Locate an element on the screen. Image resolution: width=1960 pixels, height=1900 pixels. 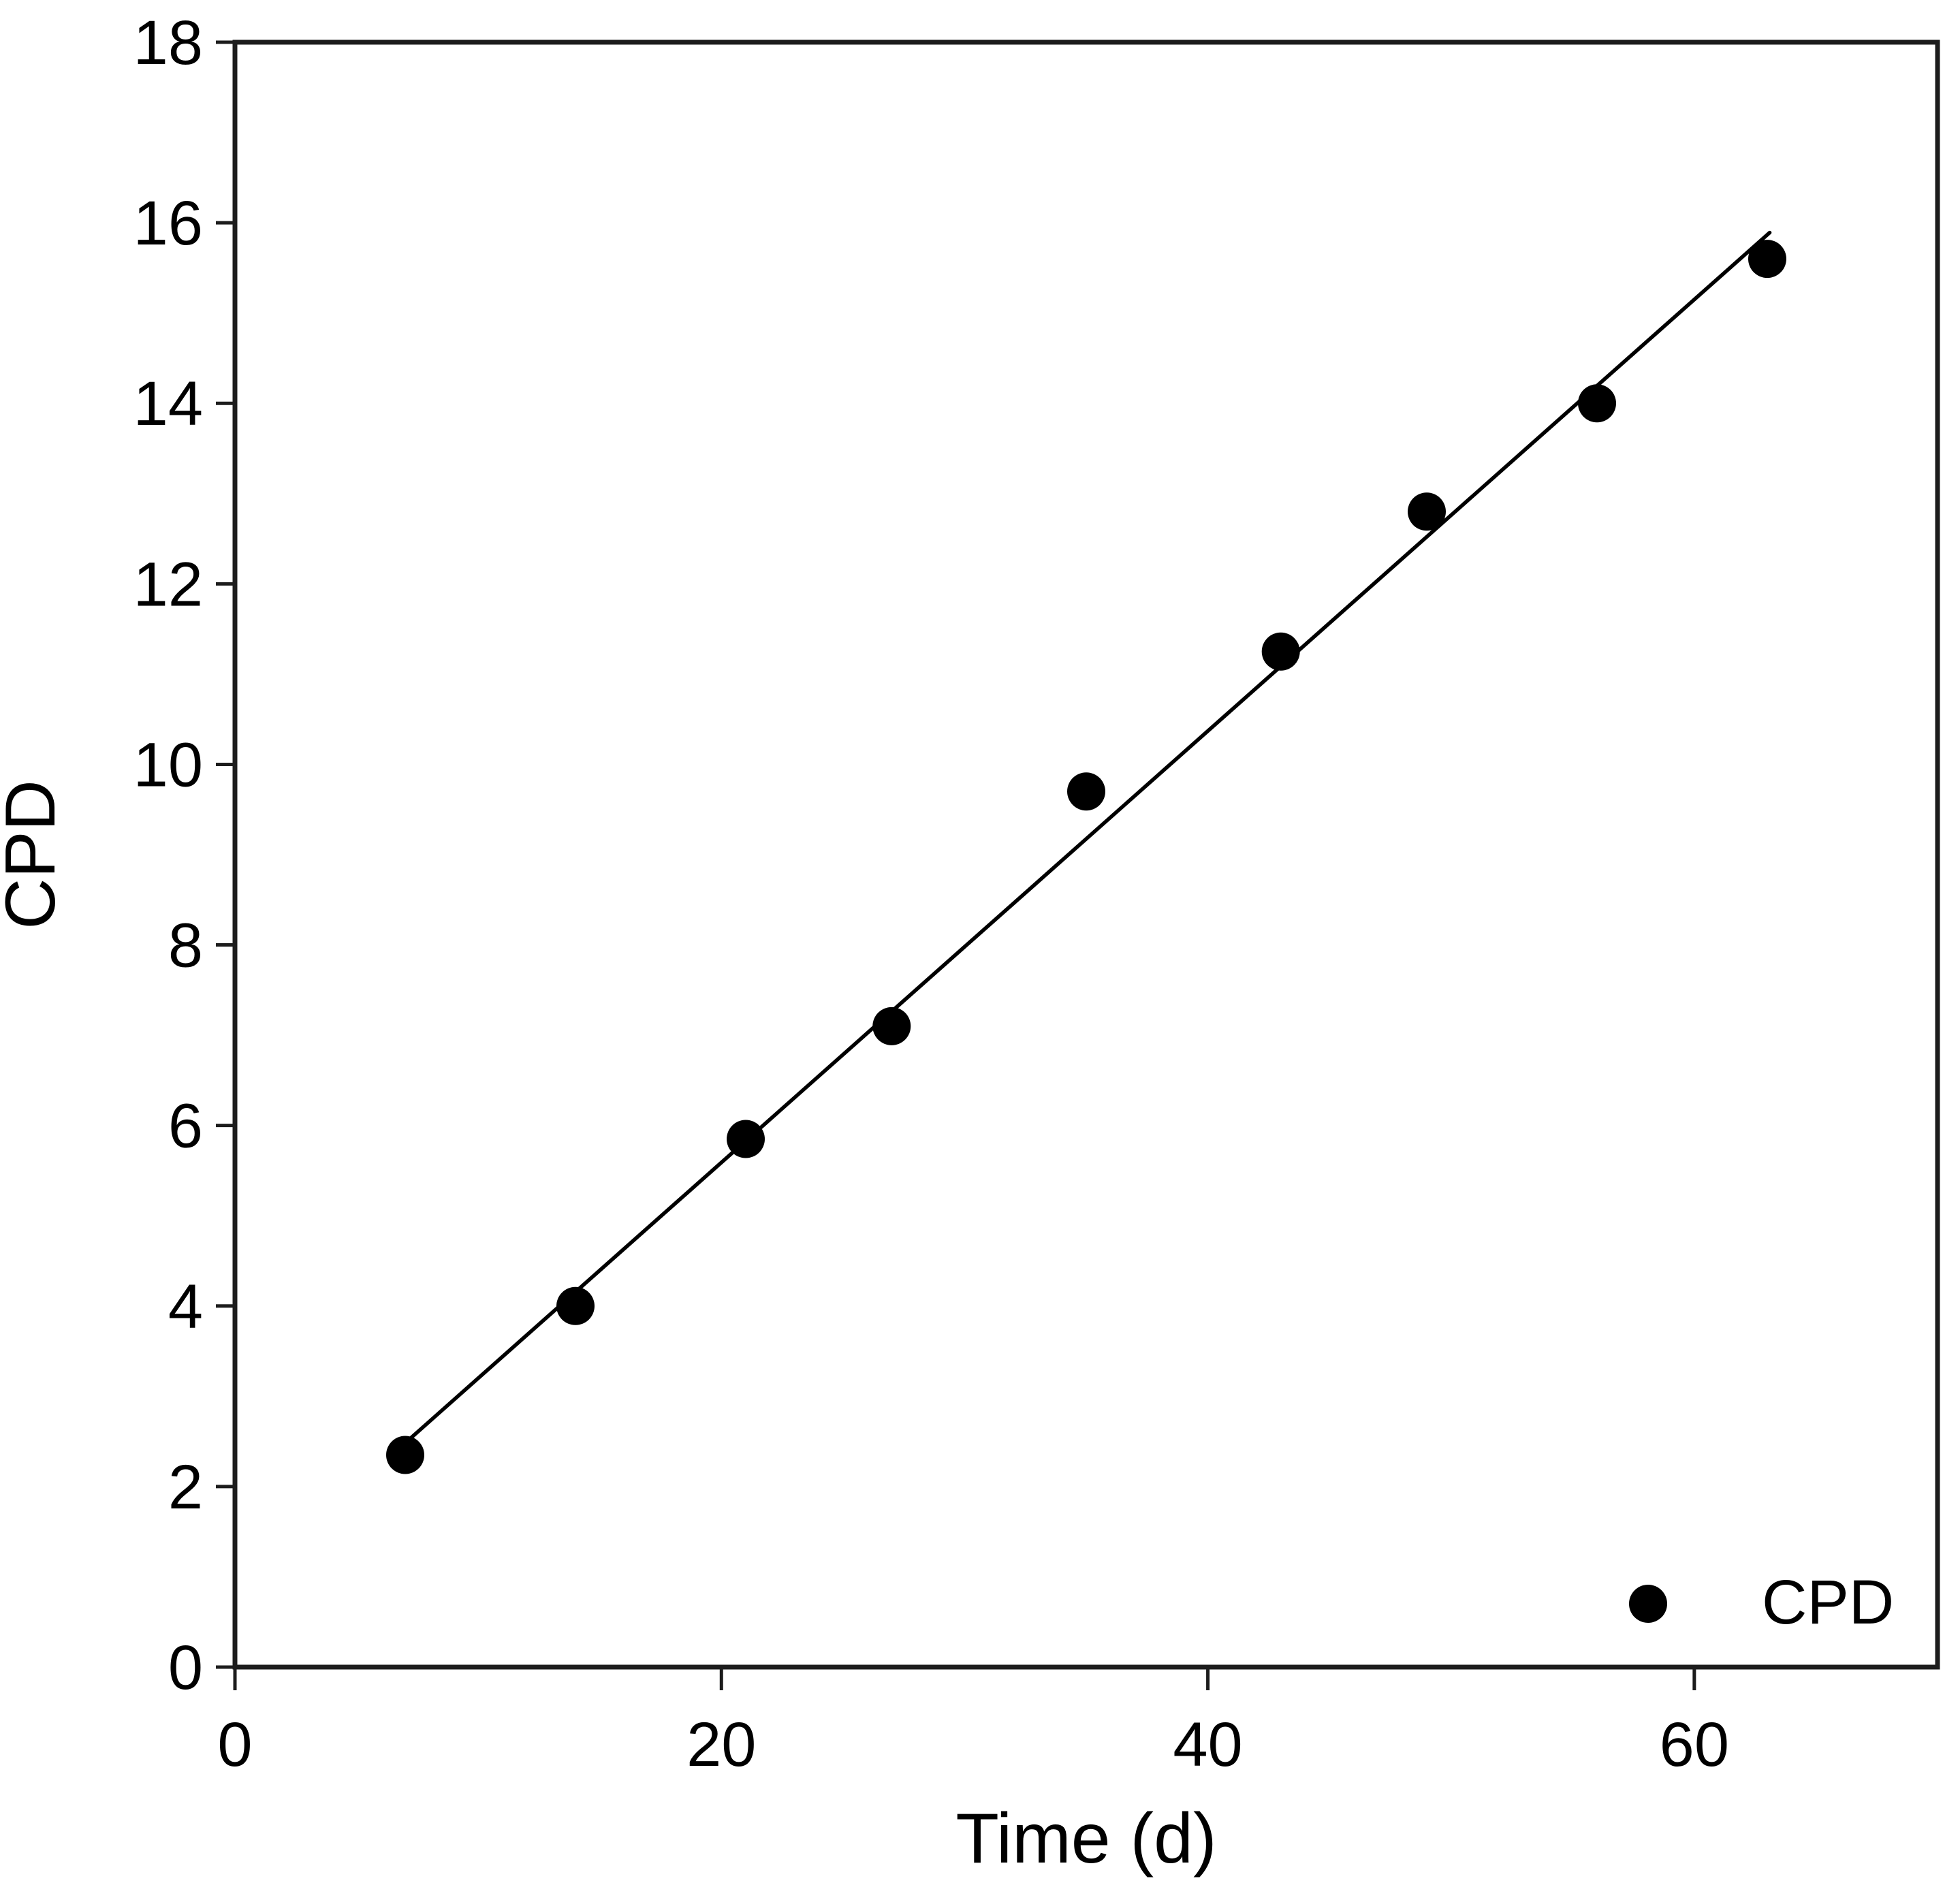
x-tick-label: 20 is located at coordinates (721, 1744).